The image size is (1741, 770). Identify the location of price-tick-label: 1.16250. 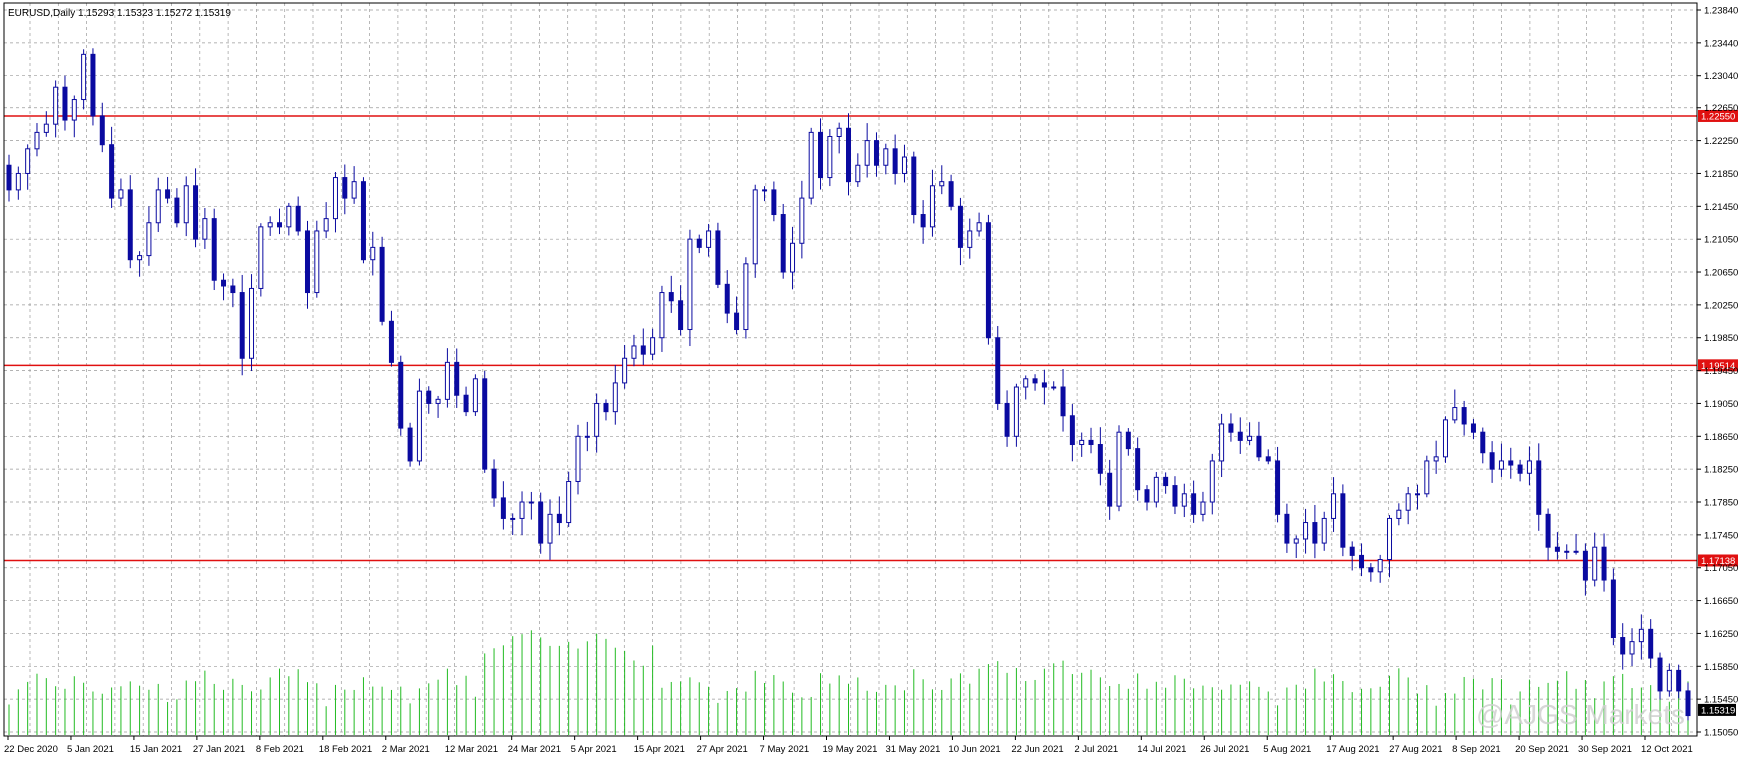
(1721, 634).